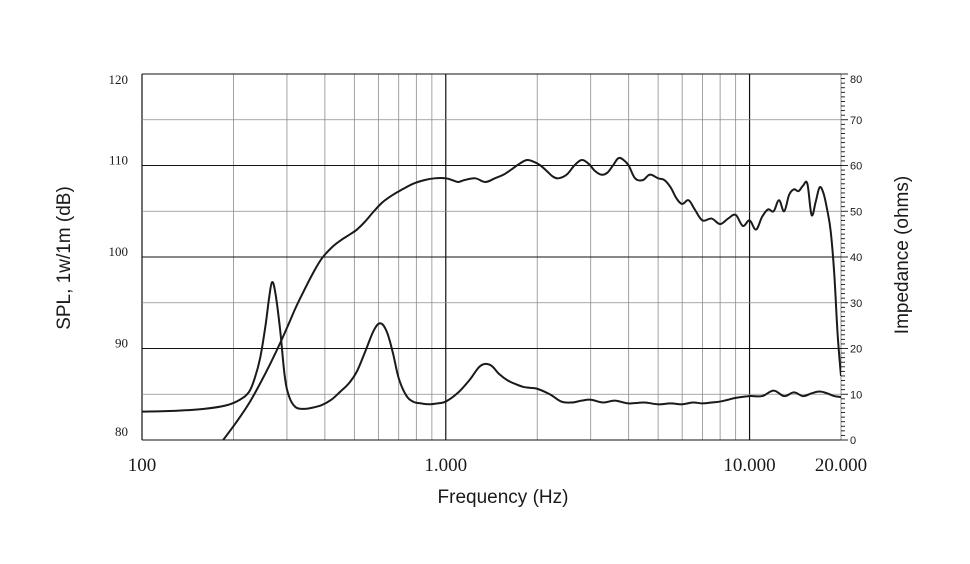  Describe the element at coordinates (844, 257) in the screenshot. I see `right-axis-ticks` at that location.